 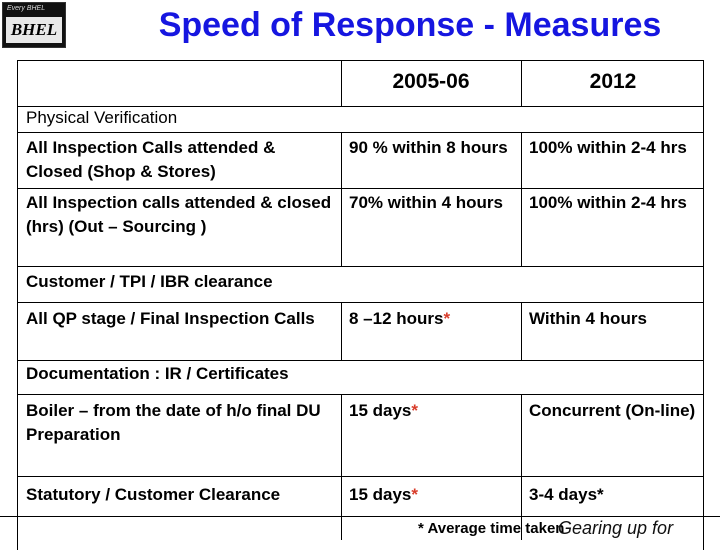 I want to click on section-heading-physical-verification: Physical Verification, so click(x=102, y=117).